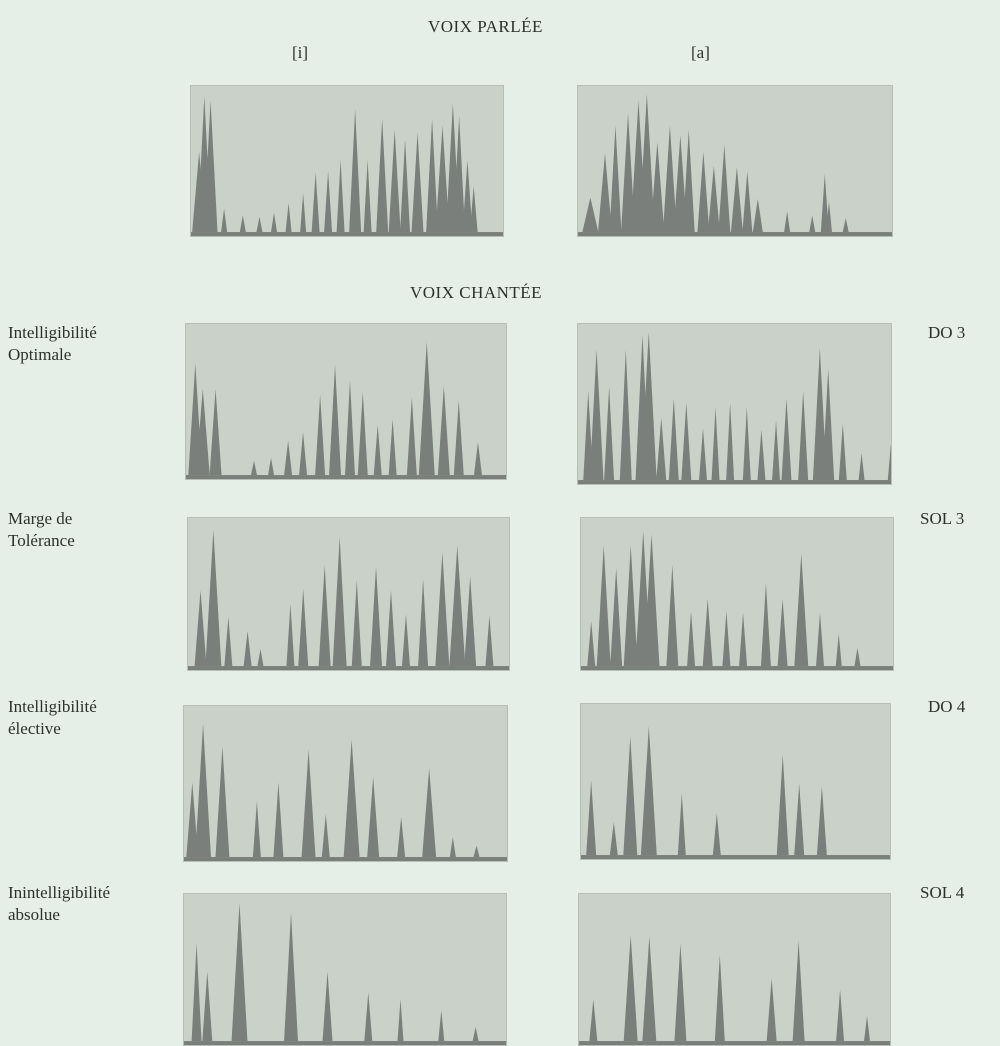  Describe the element at coordinates (348, 594) in the screenshot. I see `spectrogram-sol3-i` at that location.